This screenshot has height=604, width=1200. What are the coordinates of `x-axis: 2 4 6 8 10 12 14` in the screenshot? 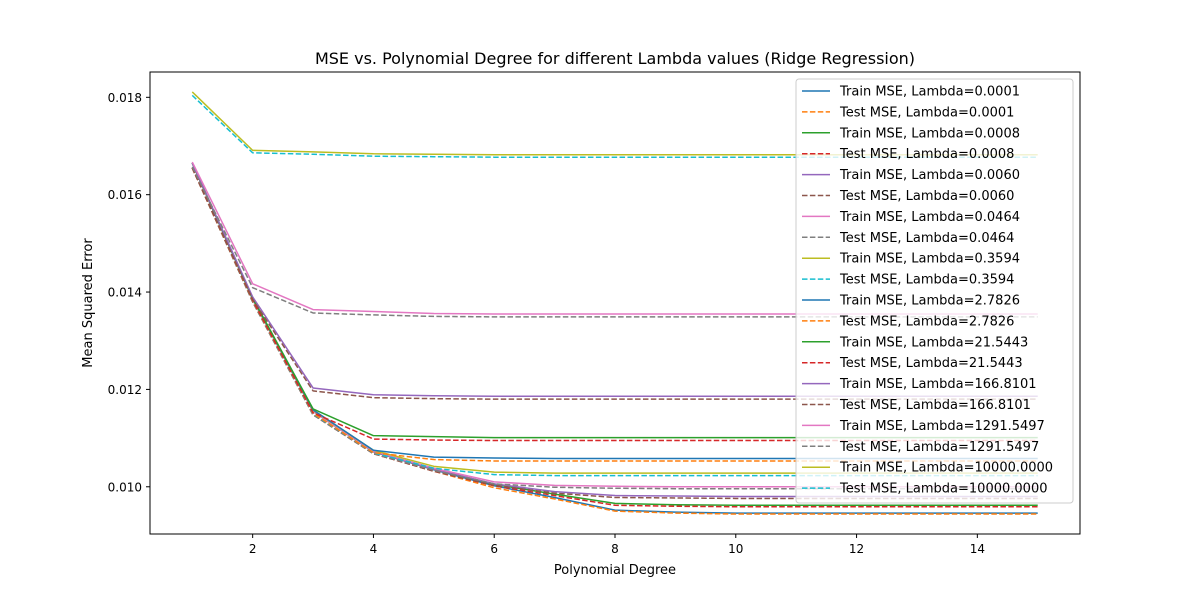 It's located at (617, 545).